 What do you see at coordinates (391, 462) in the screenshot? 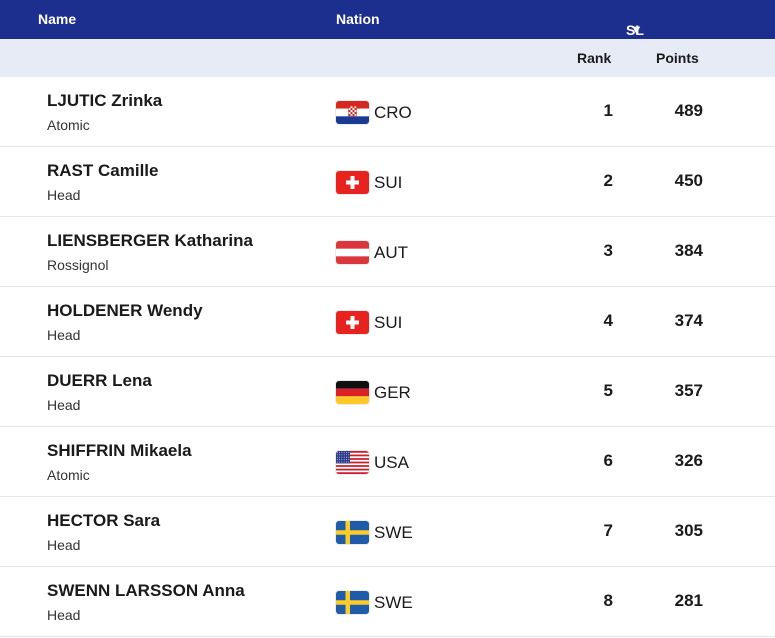
I see `nation-code: USA` at bounding box center [391, 462].